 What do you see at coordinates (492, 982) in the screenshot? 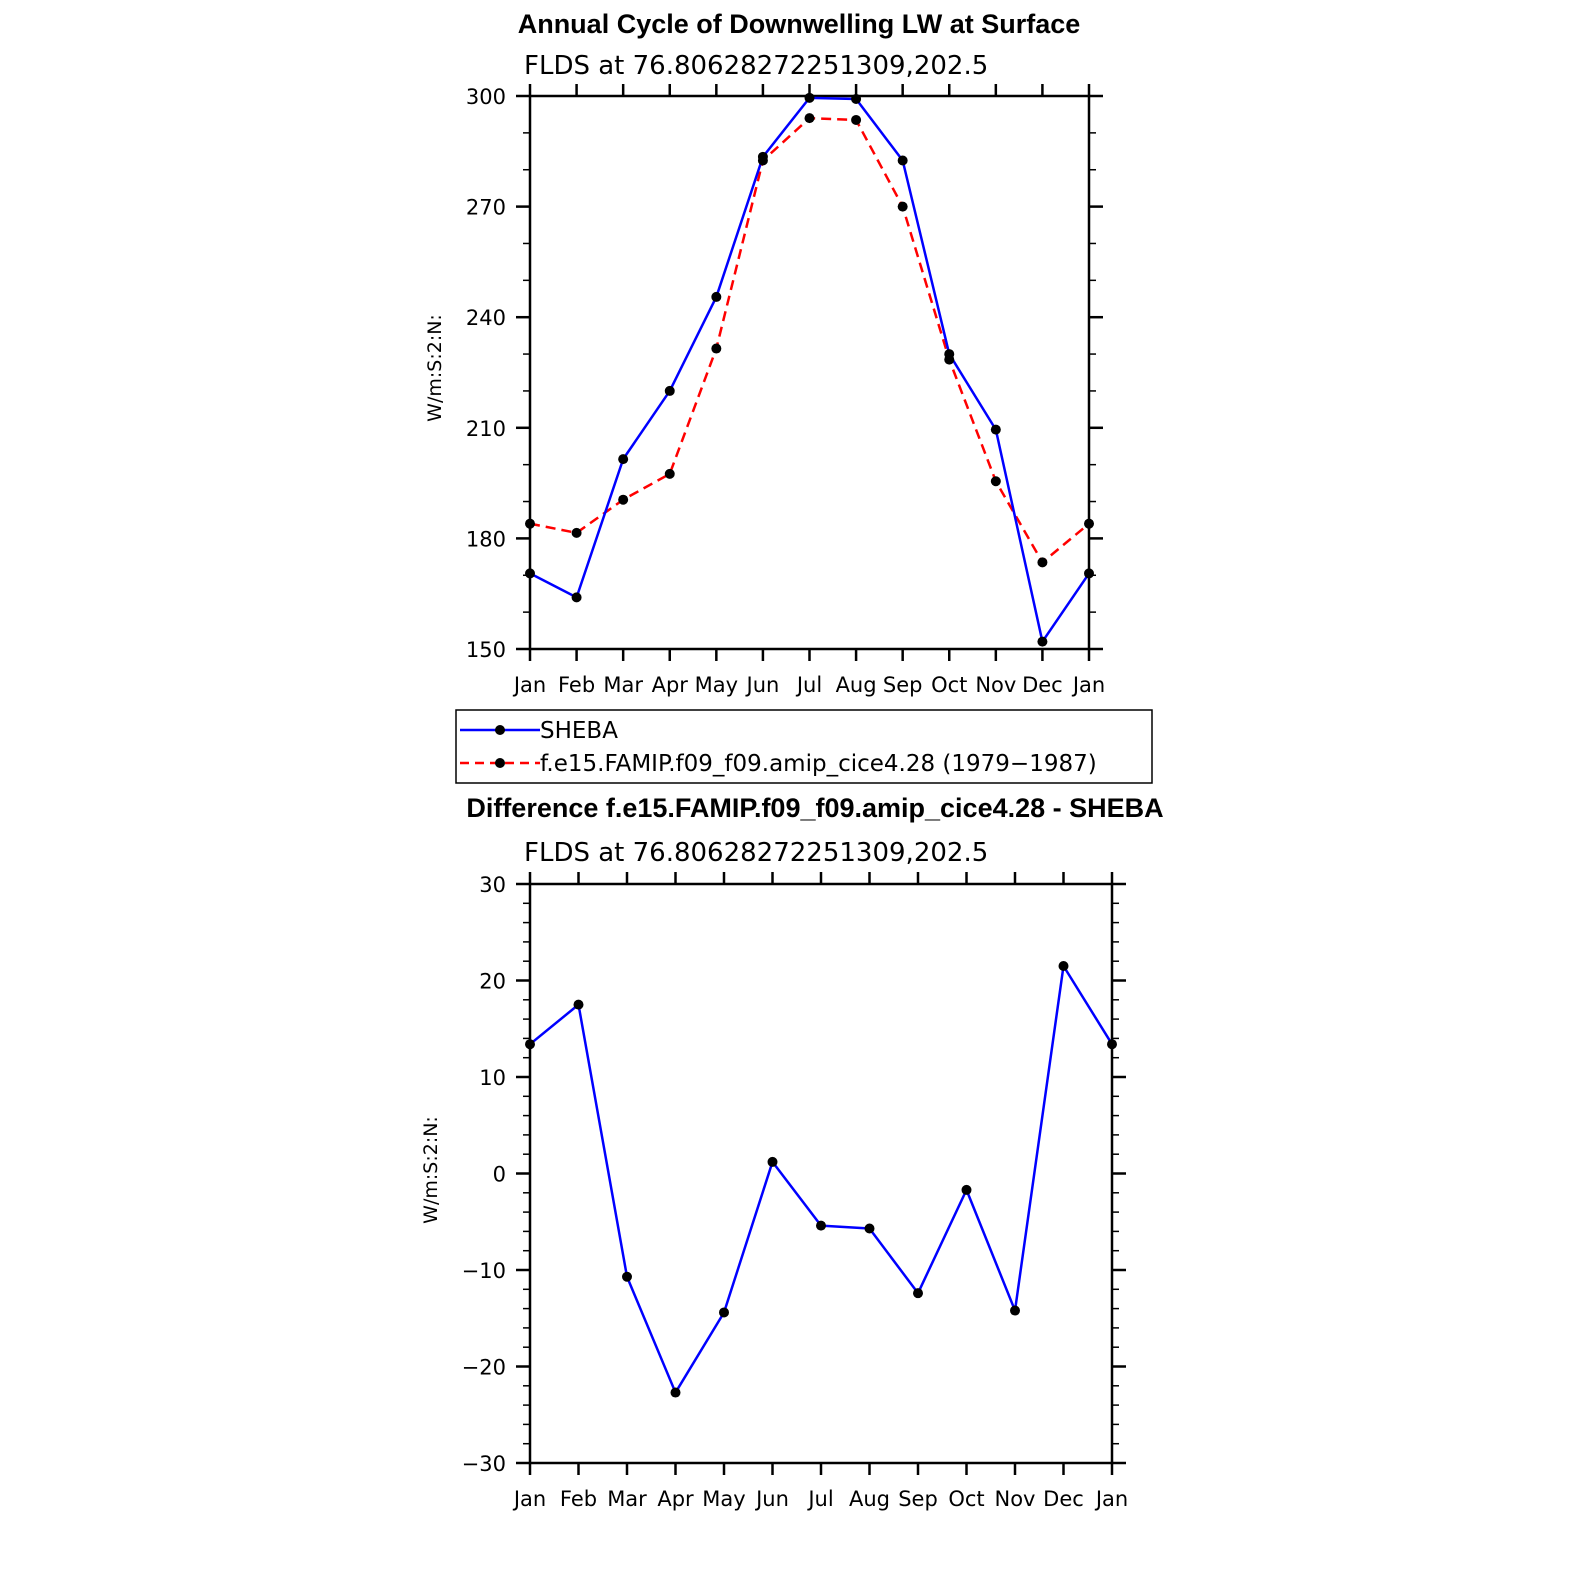
I see `y-tick-label: 20` at bounding box center [492, 982].